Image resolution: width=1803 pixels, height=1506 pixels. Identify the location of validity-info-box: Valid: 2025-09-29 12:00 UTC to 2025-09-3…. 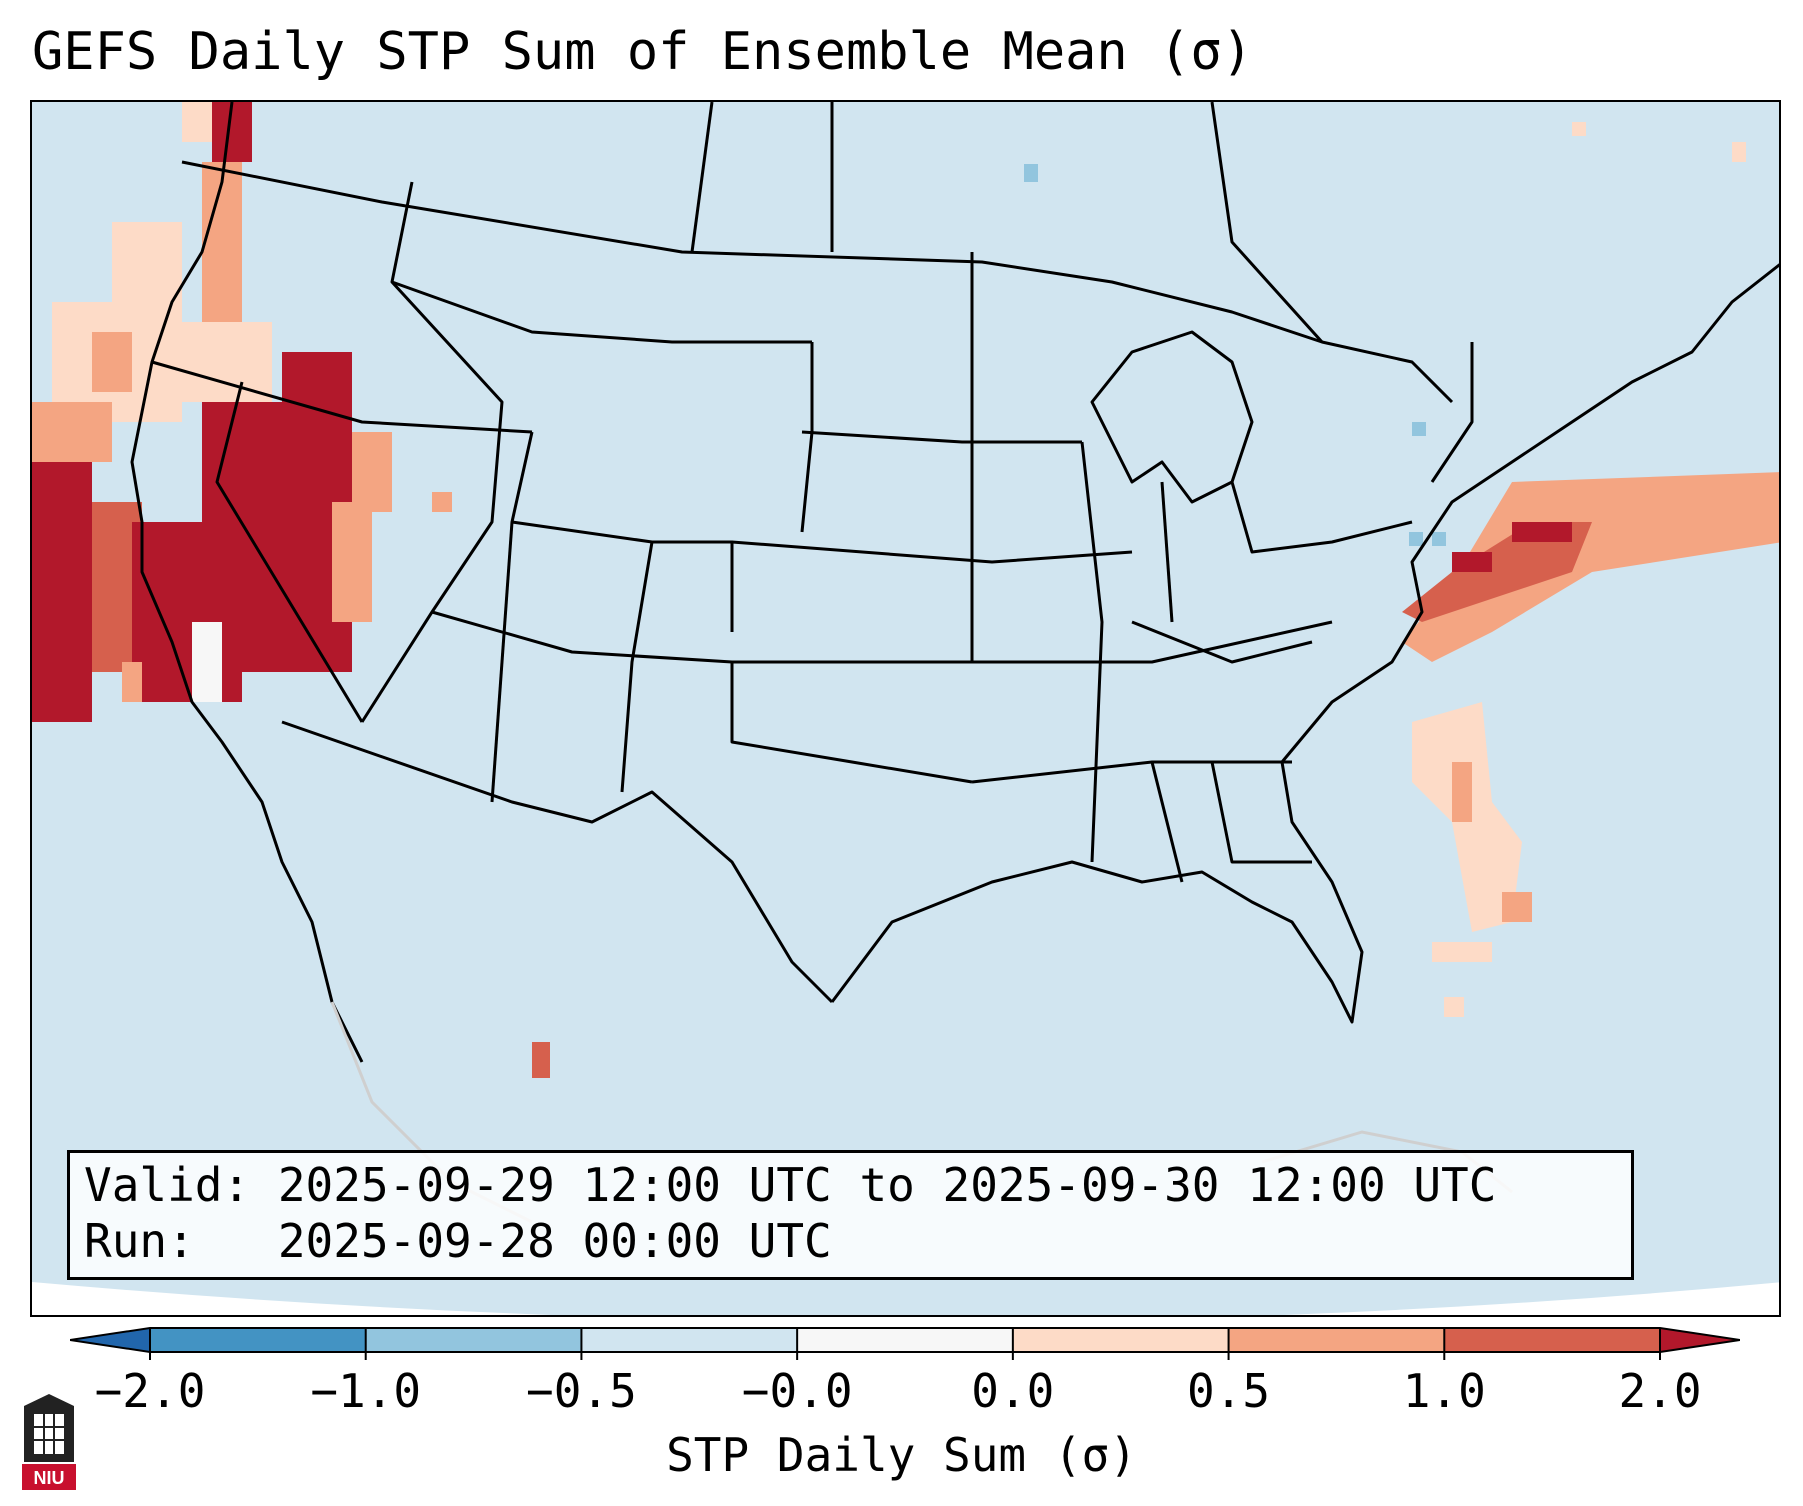
(850, 1215).